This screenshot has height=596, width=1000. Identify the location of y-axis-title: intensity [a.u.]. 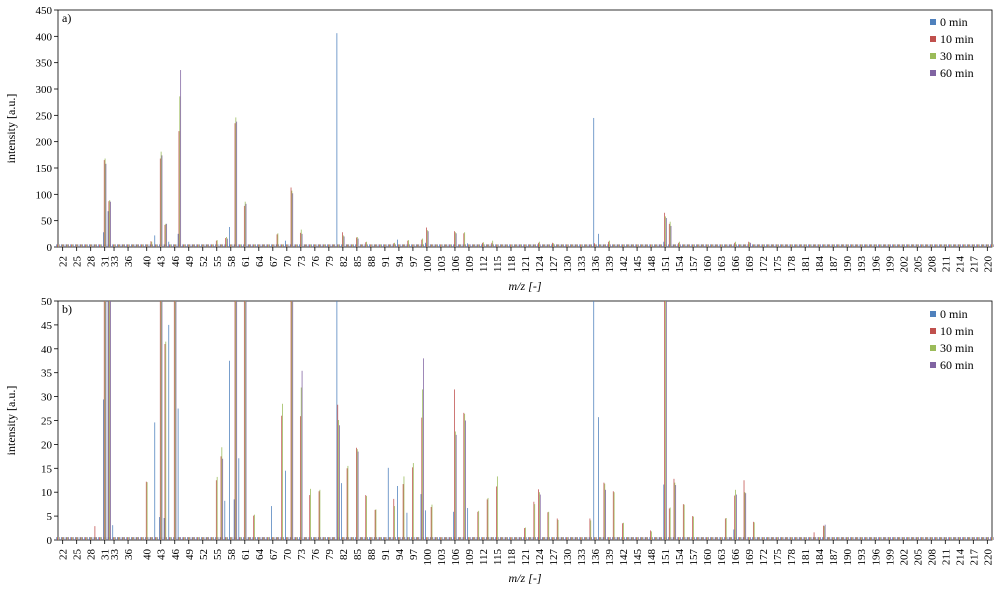
(11, 129).